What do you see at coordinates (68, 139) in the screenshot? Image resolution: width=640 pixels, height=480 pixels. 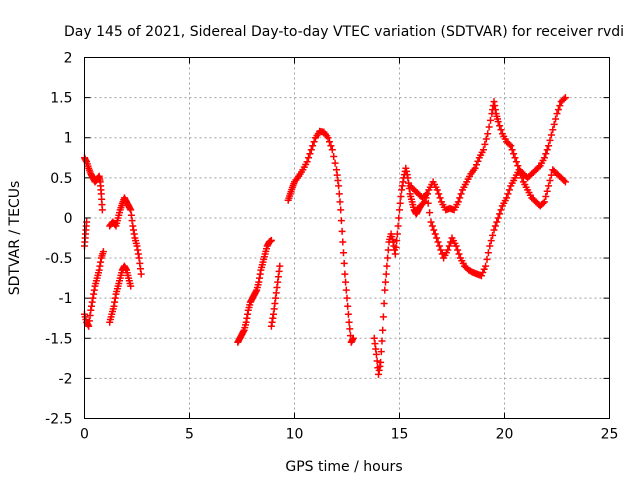 I see `y-tick-label: 1` at bounding box center [68, 139].